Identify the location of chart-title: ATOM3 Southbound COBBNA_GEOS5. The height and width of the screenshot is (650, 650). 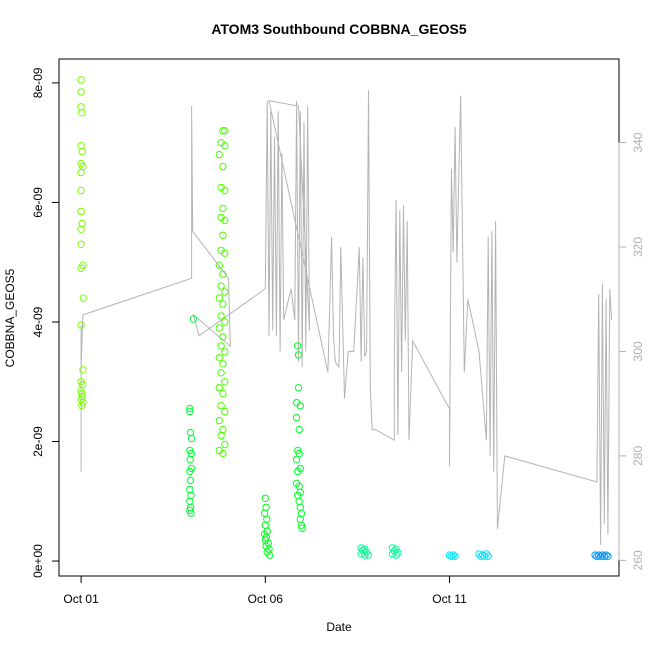
(339, 29).